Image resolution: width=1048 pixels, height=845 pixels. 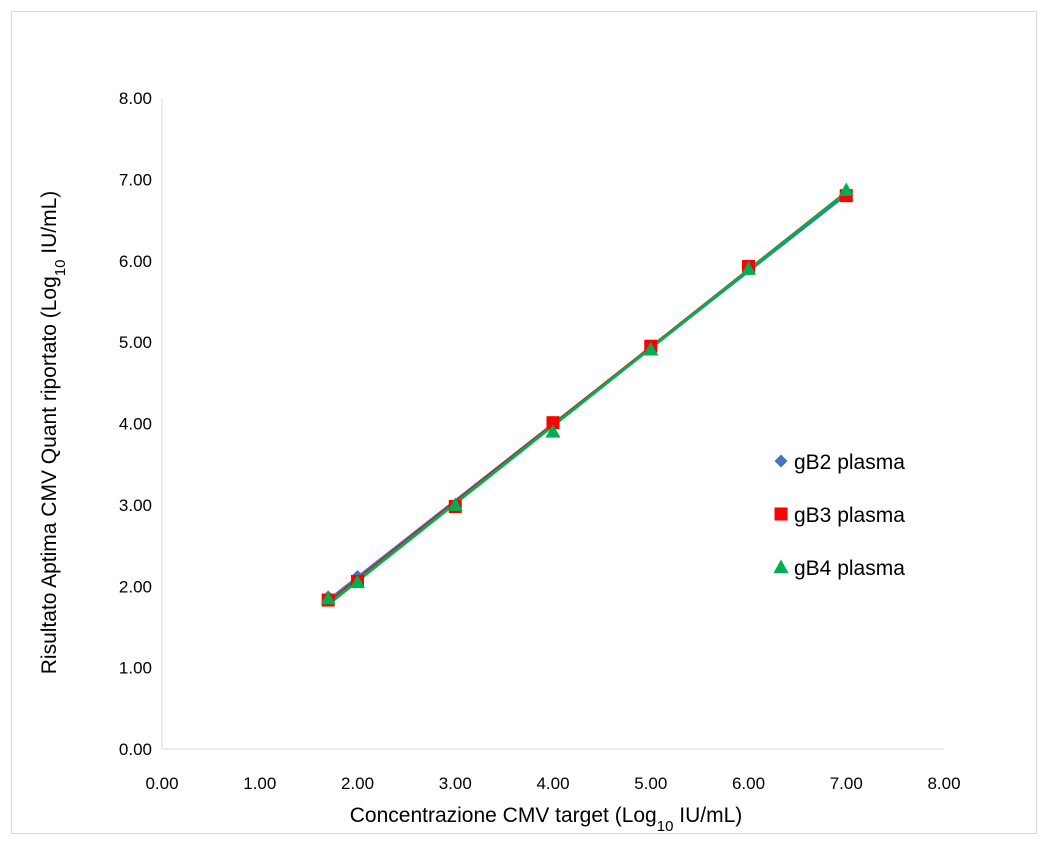 I want to click on legend: gB2 plasma gB3 plasma gB4 plasma, so click(x=839, y=515).